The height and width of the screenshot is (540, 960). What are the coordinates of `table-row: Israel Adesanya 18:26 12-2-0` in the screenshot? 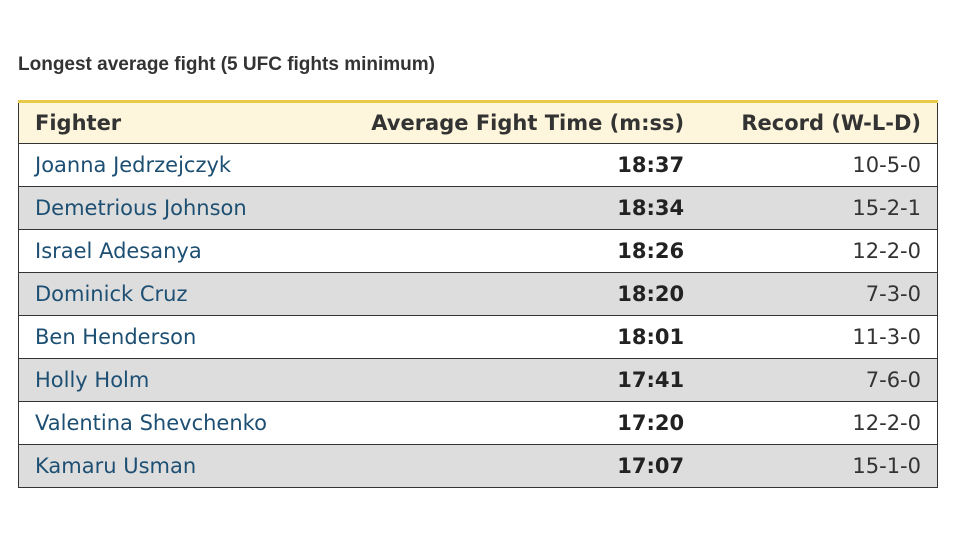 It's located at (478, 251).